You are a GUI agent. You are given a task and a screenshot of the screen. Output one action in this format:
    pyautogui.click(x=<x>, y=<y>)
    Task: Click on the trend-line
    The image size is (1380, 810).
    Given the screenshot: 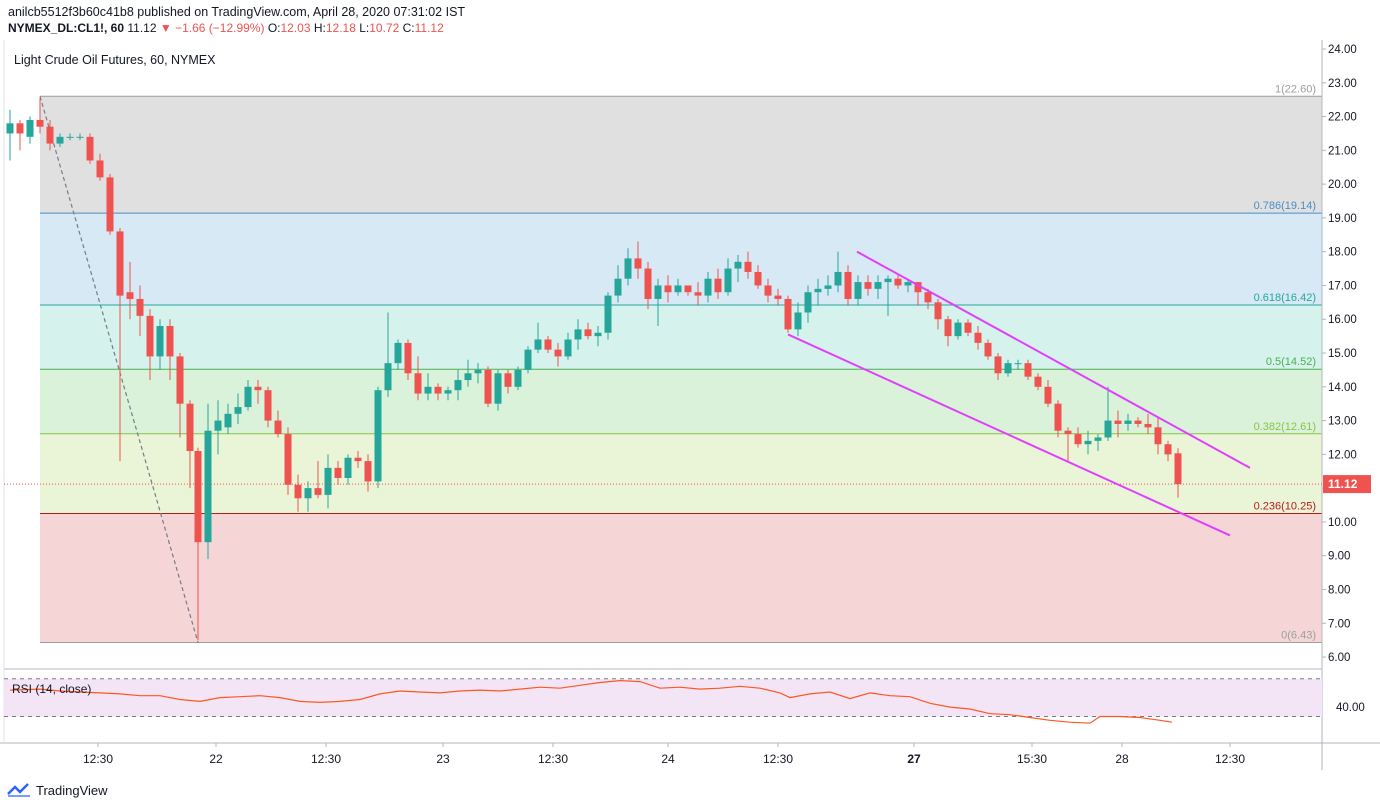 What is the action you would take?
    pyautogui.click(x=119, y=369)
    